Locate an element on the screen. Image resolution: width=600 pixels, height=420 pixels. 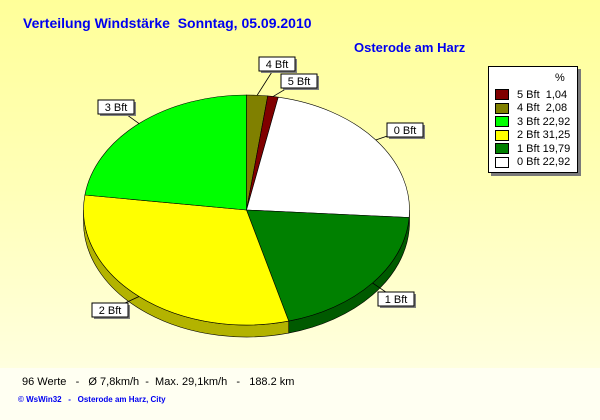
data-label-5: 3 Bft is located at coordinates (118, 111).